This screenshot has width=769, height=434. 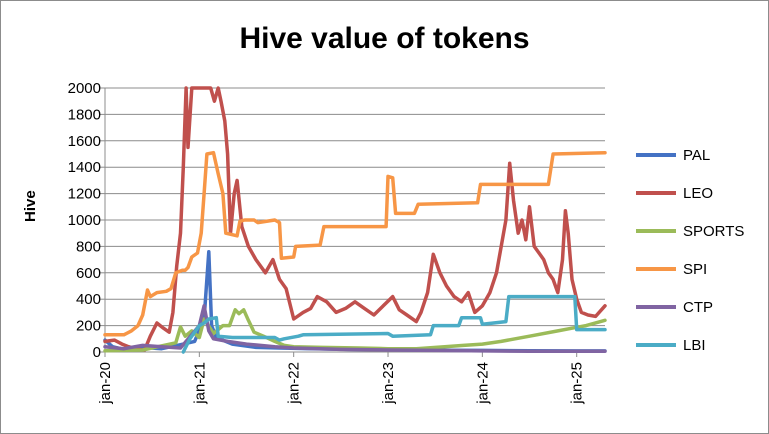 What do you see at coordinates (88, 246) in the screenshot?
I see `y-tick-label: 800` at bounding box center [88, 246].